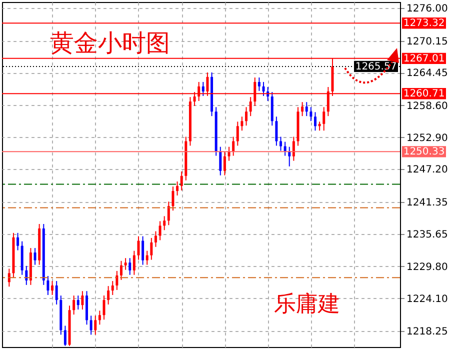 Image resolution: width=450 pixels, height=350 pixels. What do you see at coordinates (424, 24) in the screenshot?
I see `ref-line-label: 1273.32` at bounding box center [424, 24].